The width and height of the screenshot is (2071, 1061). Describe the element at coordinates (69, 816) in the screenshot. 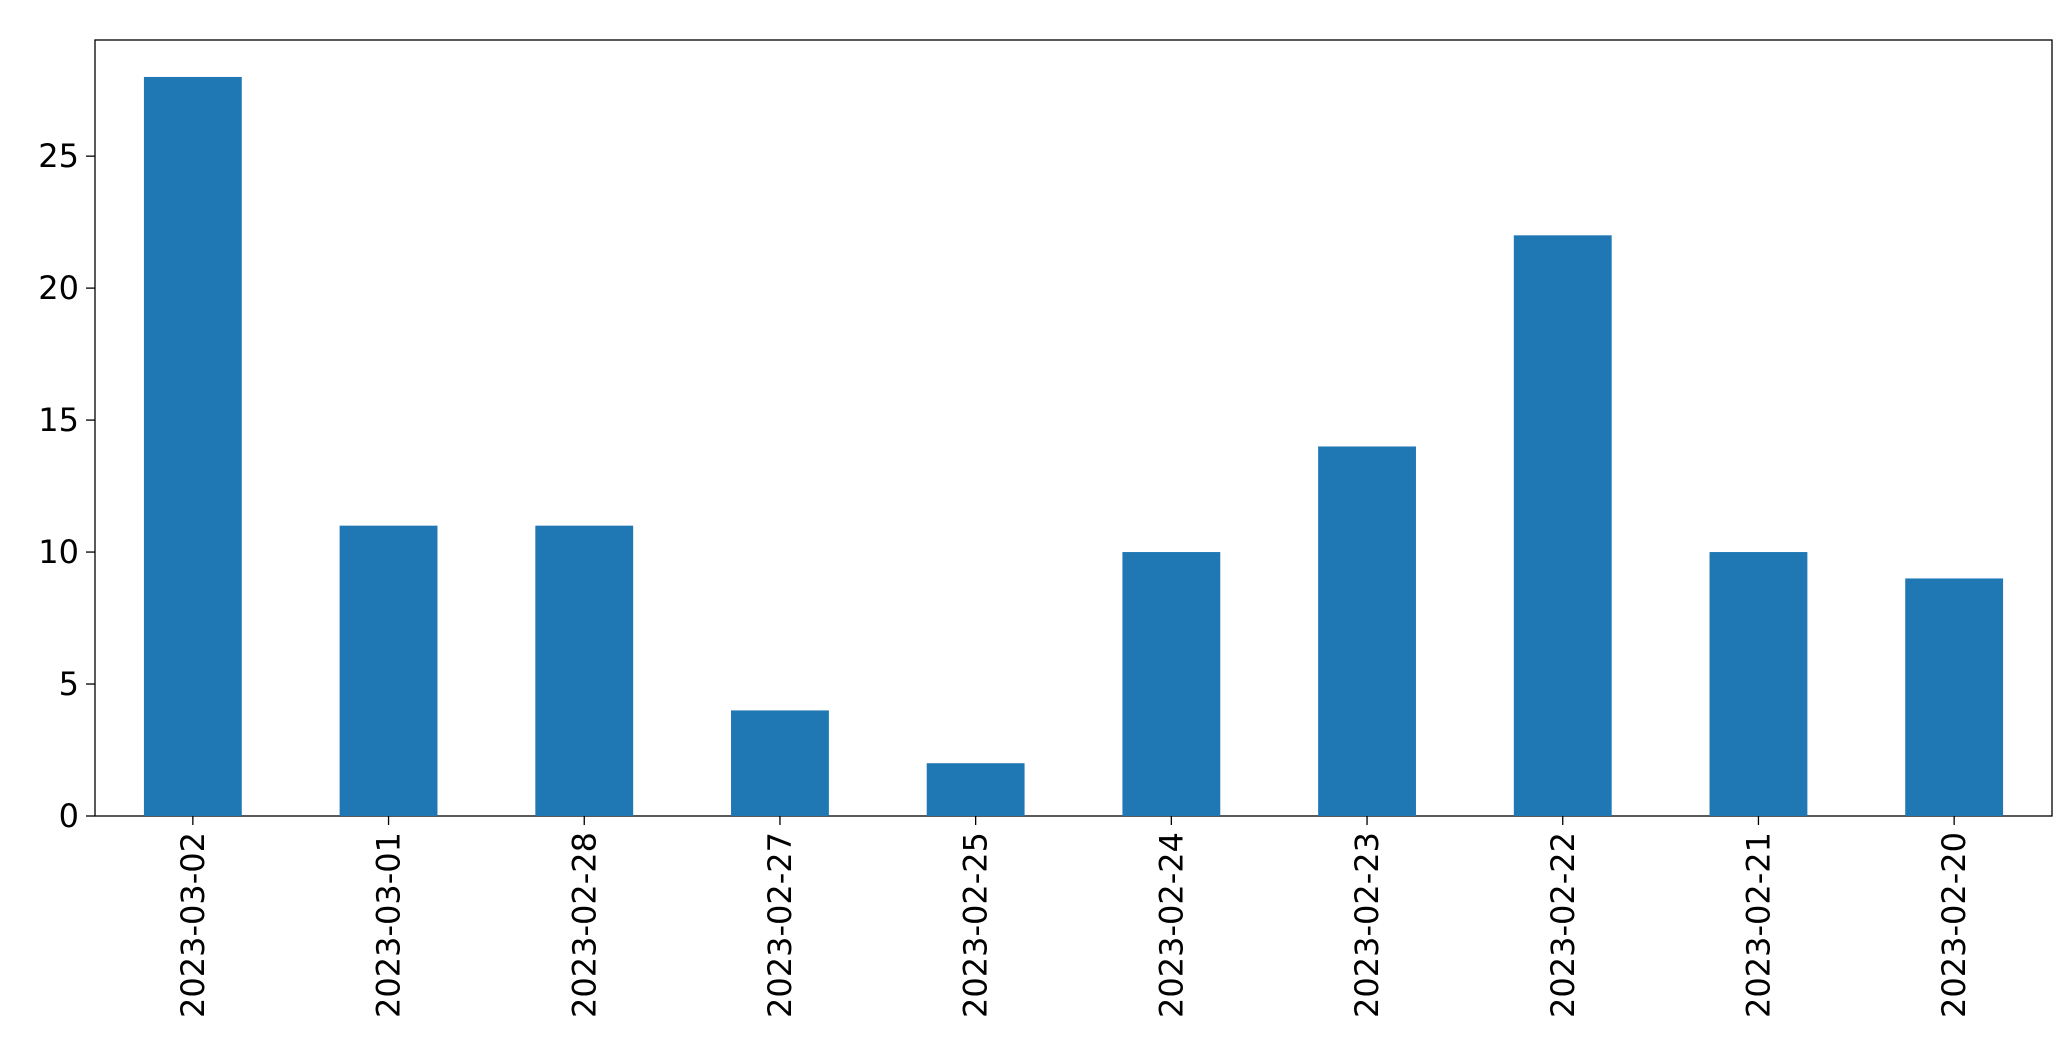

I see `y-tick-label: 0` at that location.